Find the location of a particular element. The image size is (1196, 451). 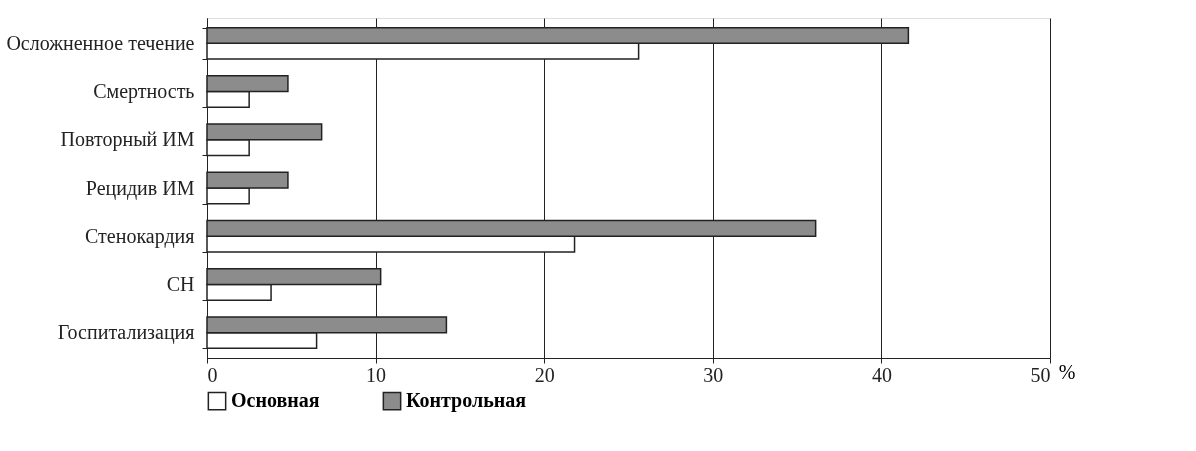

y-tick-label: Стенокардия is located at coordinates (139, 236).